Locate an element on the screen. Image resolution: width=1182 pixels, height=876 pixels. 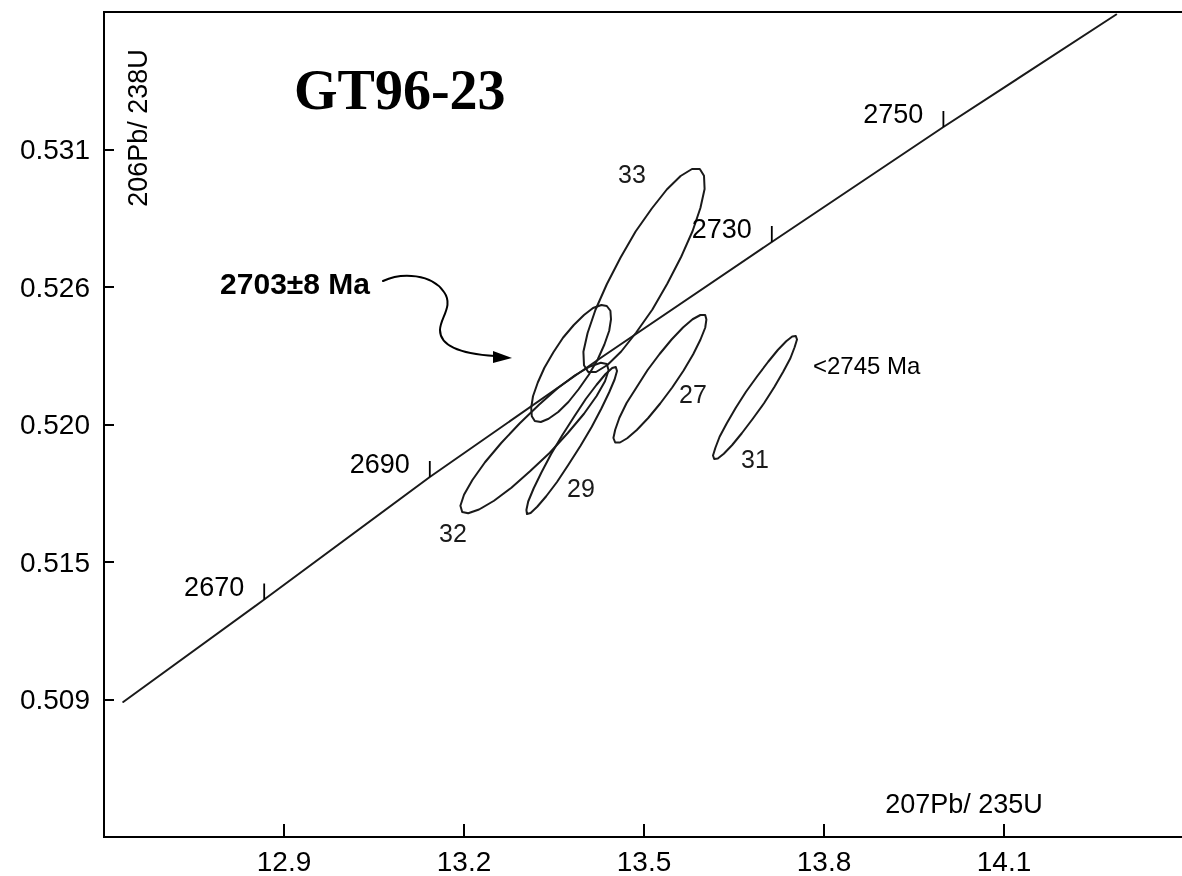
y-axis-title: 206Pb/ 238U is located at coordinates (138, 128).